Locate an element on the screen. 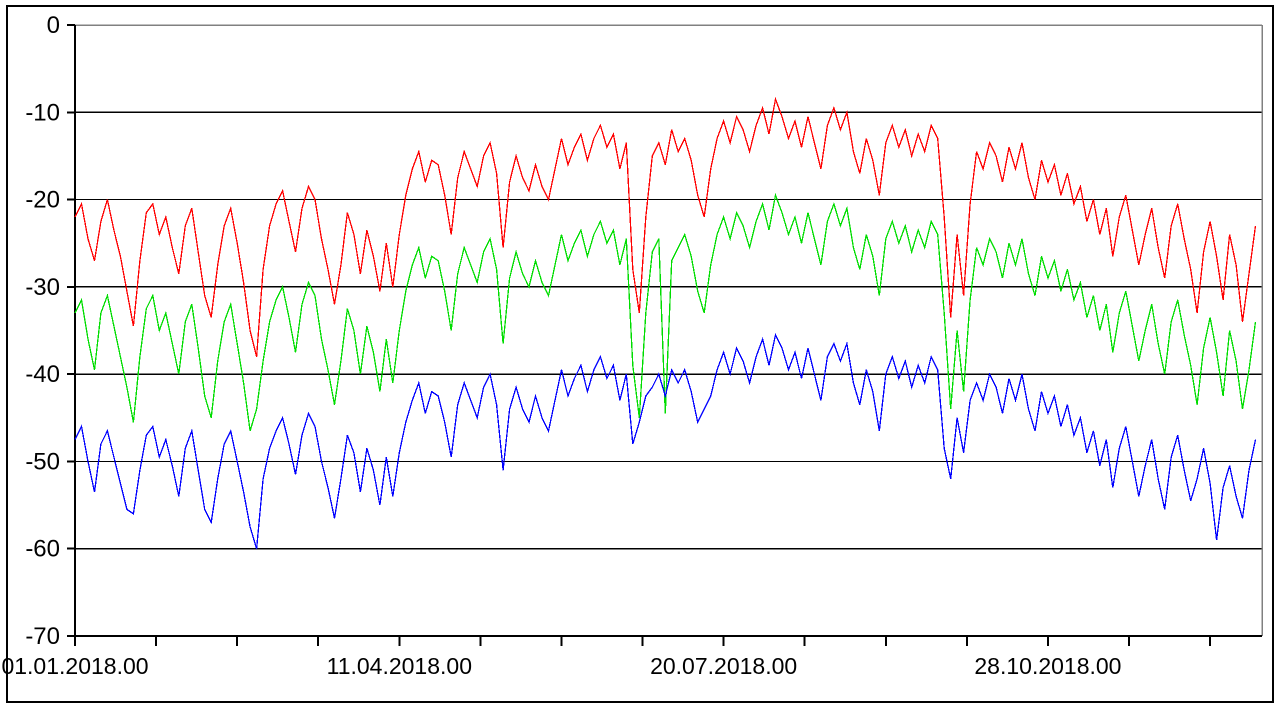  x-axis-label: 11.04.2018.00 is located at coordinates (399, 666).